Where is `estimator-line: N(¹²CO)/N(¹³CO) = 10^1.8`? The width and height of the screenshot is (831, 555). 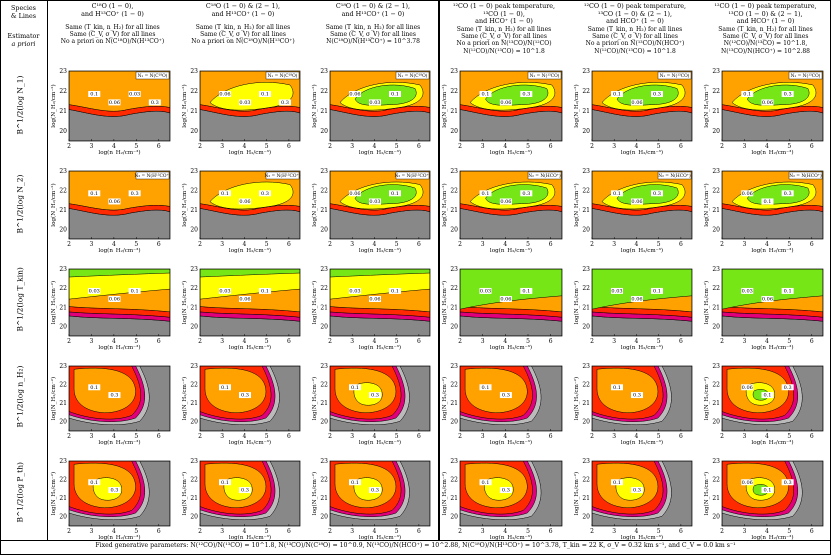 estimator-line: N(¹²CO)/N(¹³CO) = 10^1.8 is located at coordinates (635, 51).